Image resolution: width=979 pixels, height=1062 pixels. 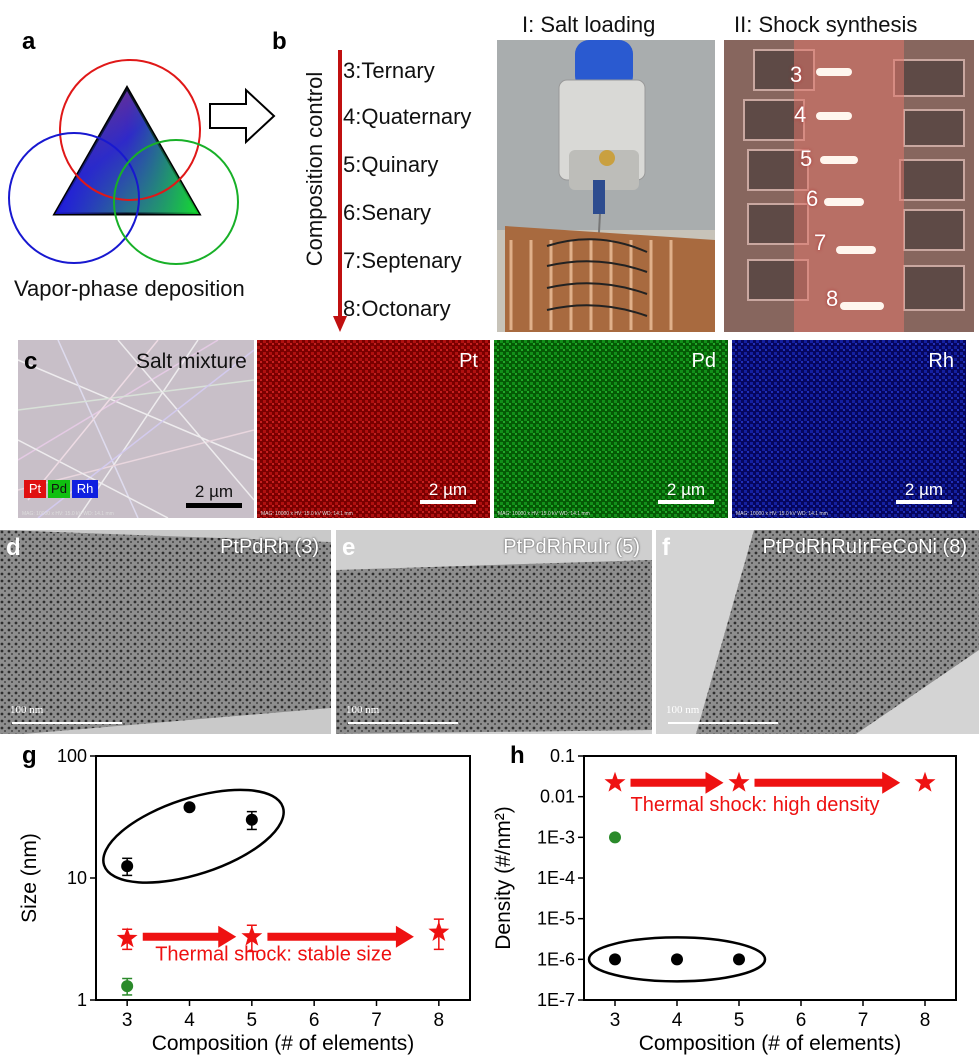 I want to click on panel-a-label: a, so click(x=29, y=41).